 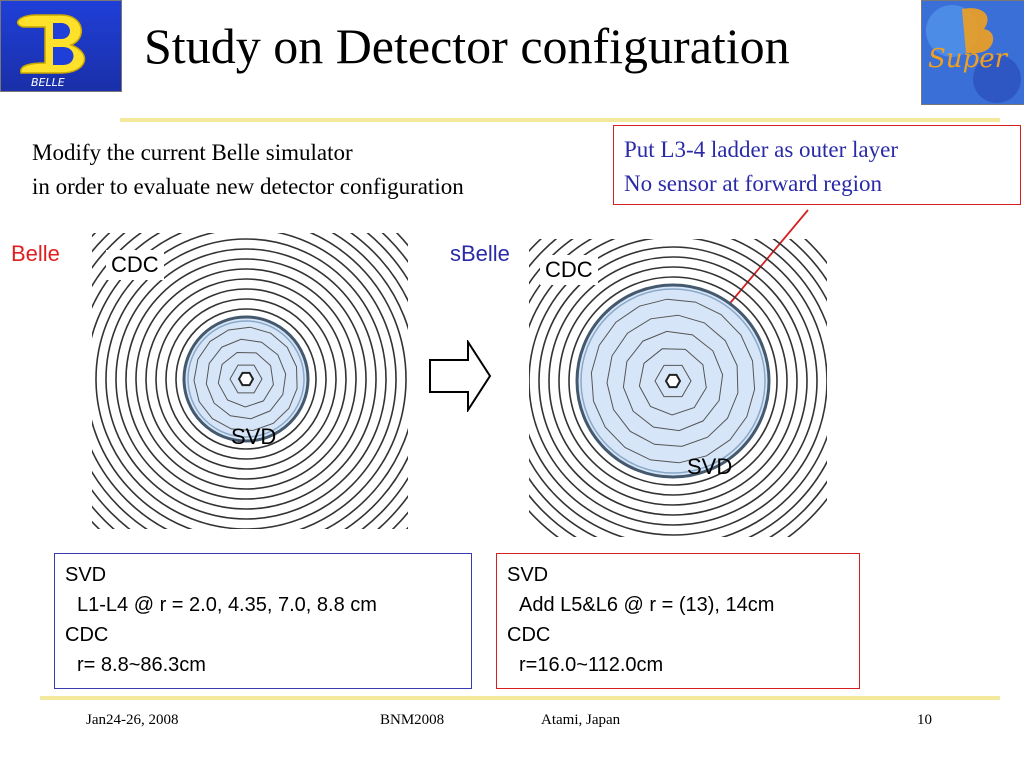 What do you see at coordinates (227, 605) in the screenshot?
I see `belle-svd-layers: L1-L4 @ r = 2.0, 4.35, 7.0, 8.8 cm` at bounding box center [227, 605].